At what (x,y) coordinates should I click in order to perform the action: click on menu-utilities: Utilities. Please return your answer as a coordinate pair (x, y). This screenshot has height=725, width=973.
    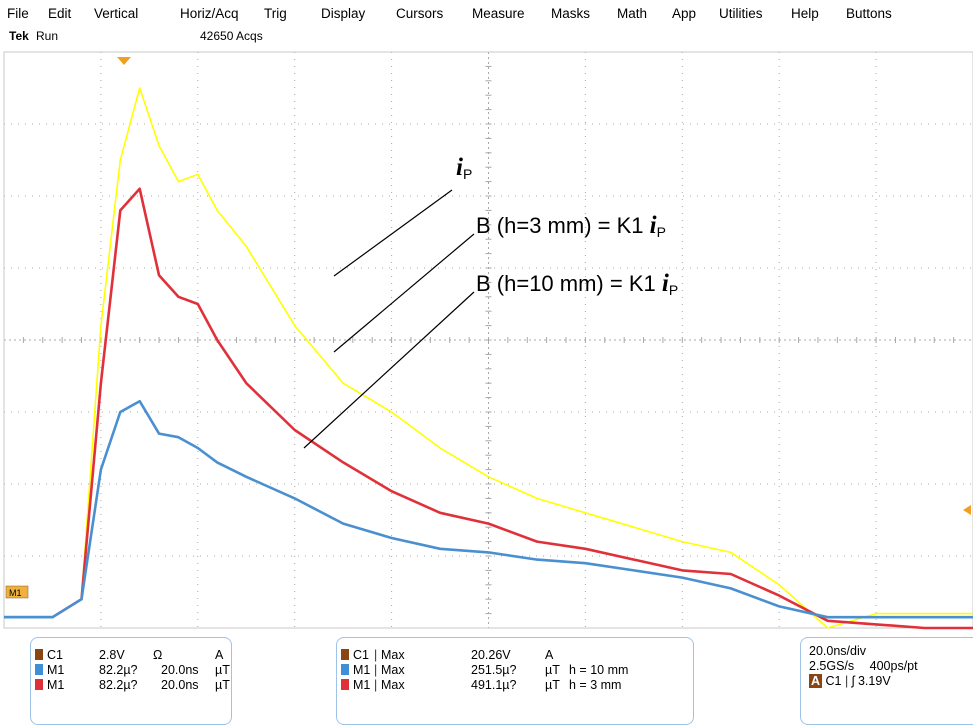
    Looking at the image, I should click on (741, 13).